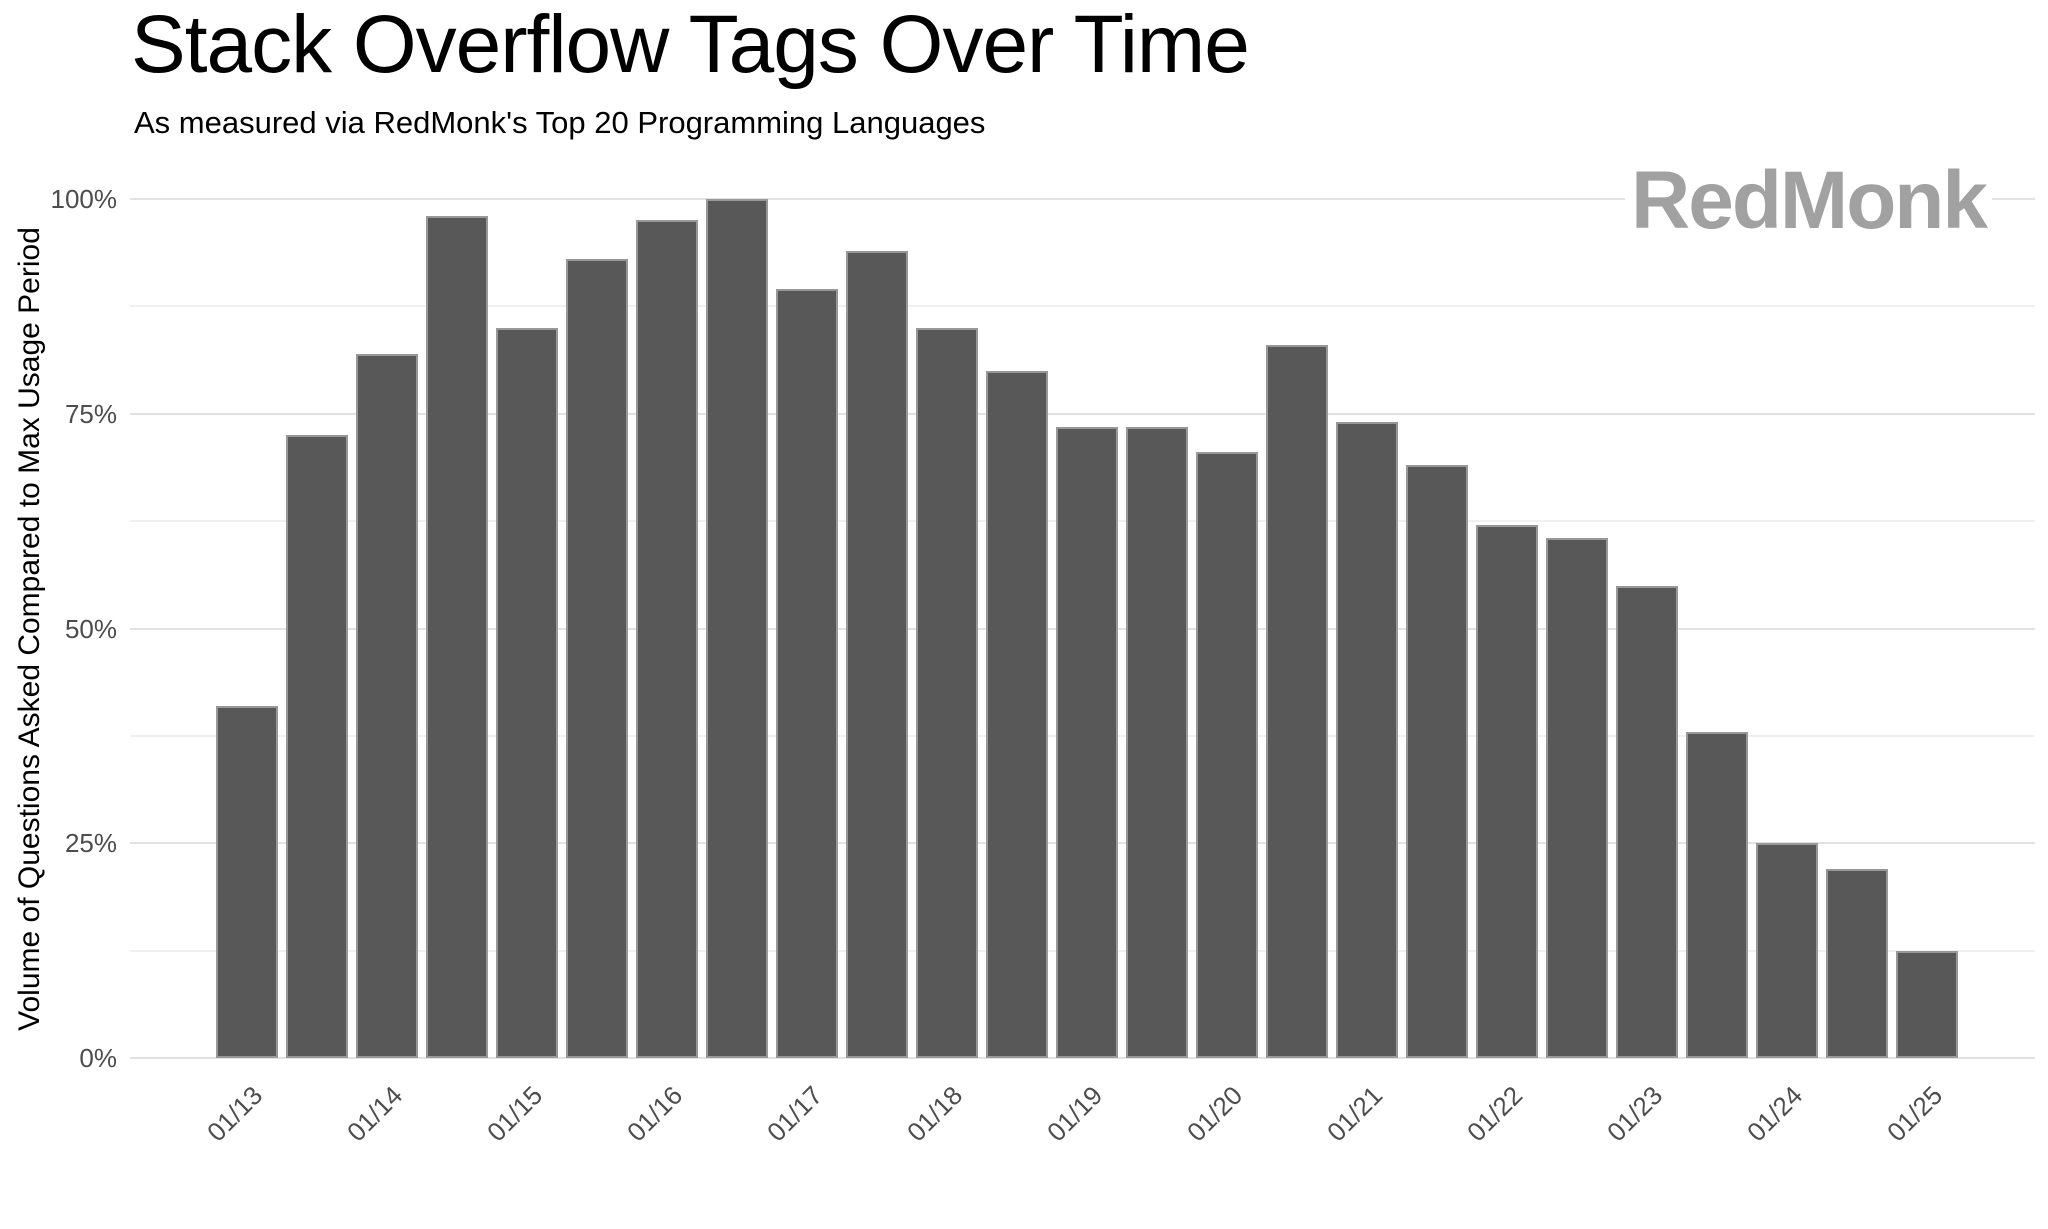 The image size is (2048, 1229). Describe the element at coordinates (374, 1114) in the screenshot. I see `x-tick-label: 01/14` at that location.